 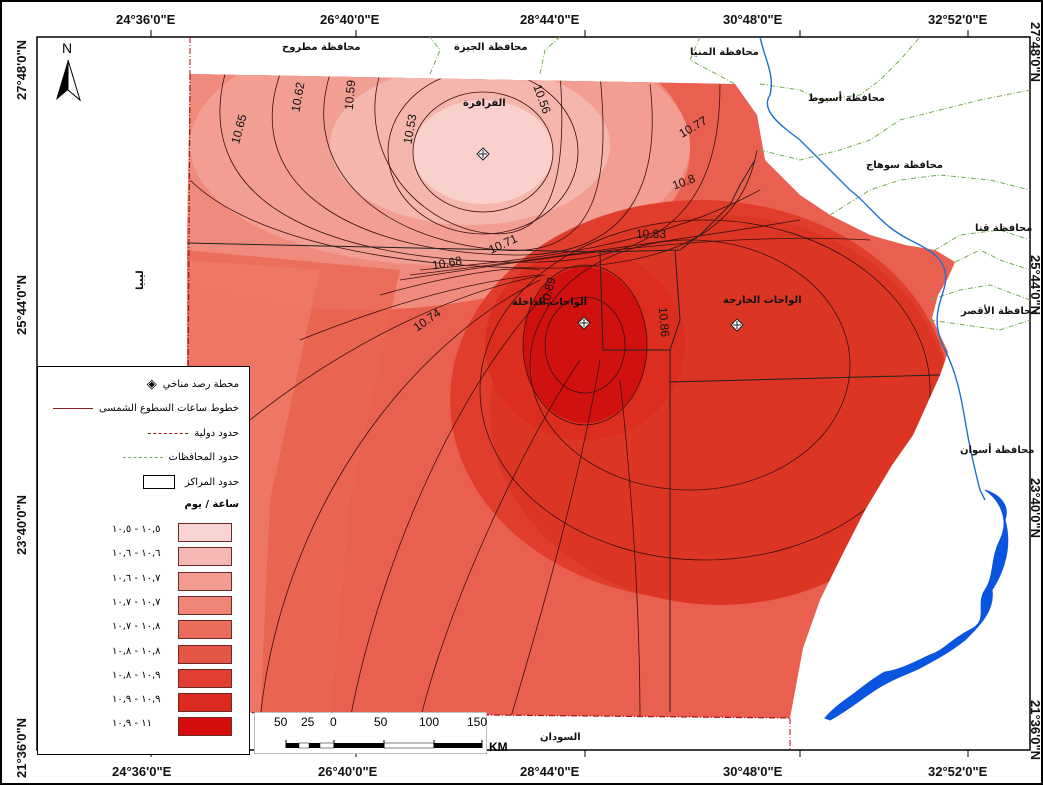 I want to click on top-coord-5: 32°52'0"E, so click(x=958, y=19).